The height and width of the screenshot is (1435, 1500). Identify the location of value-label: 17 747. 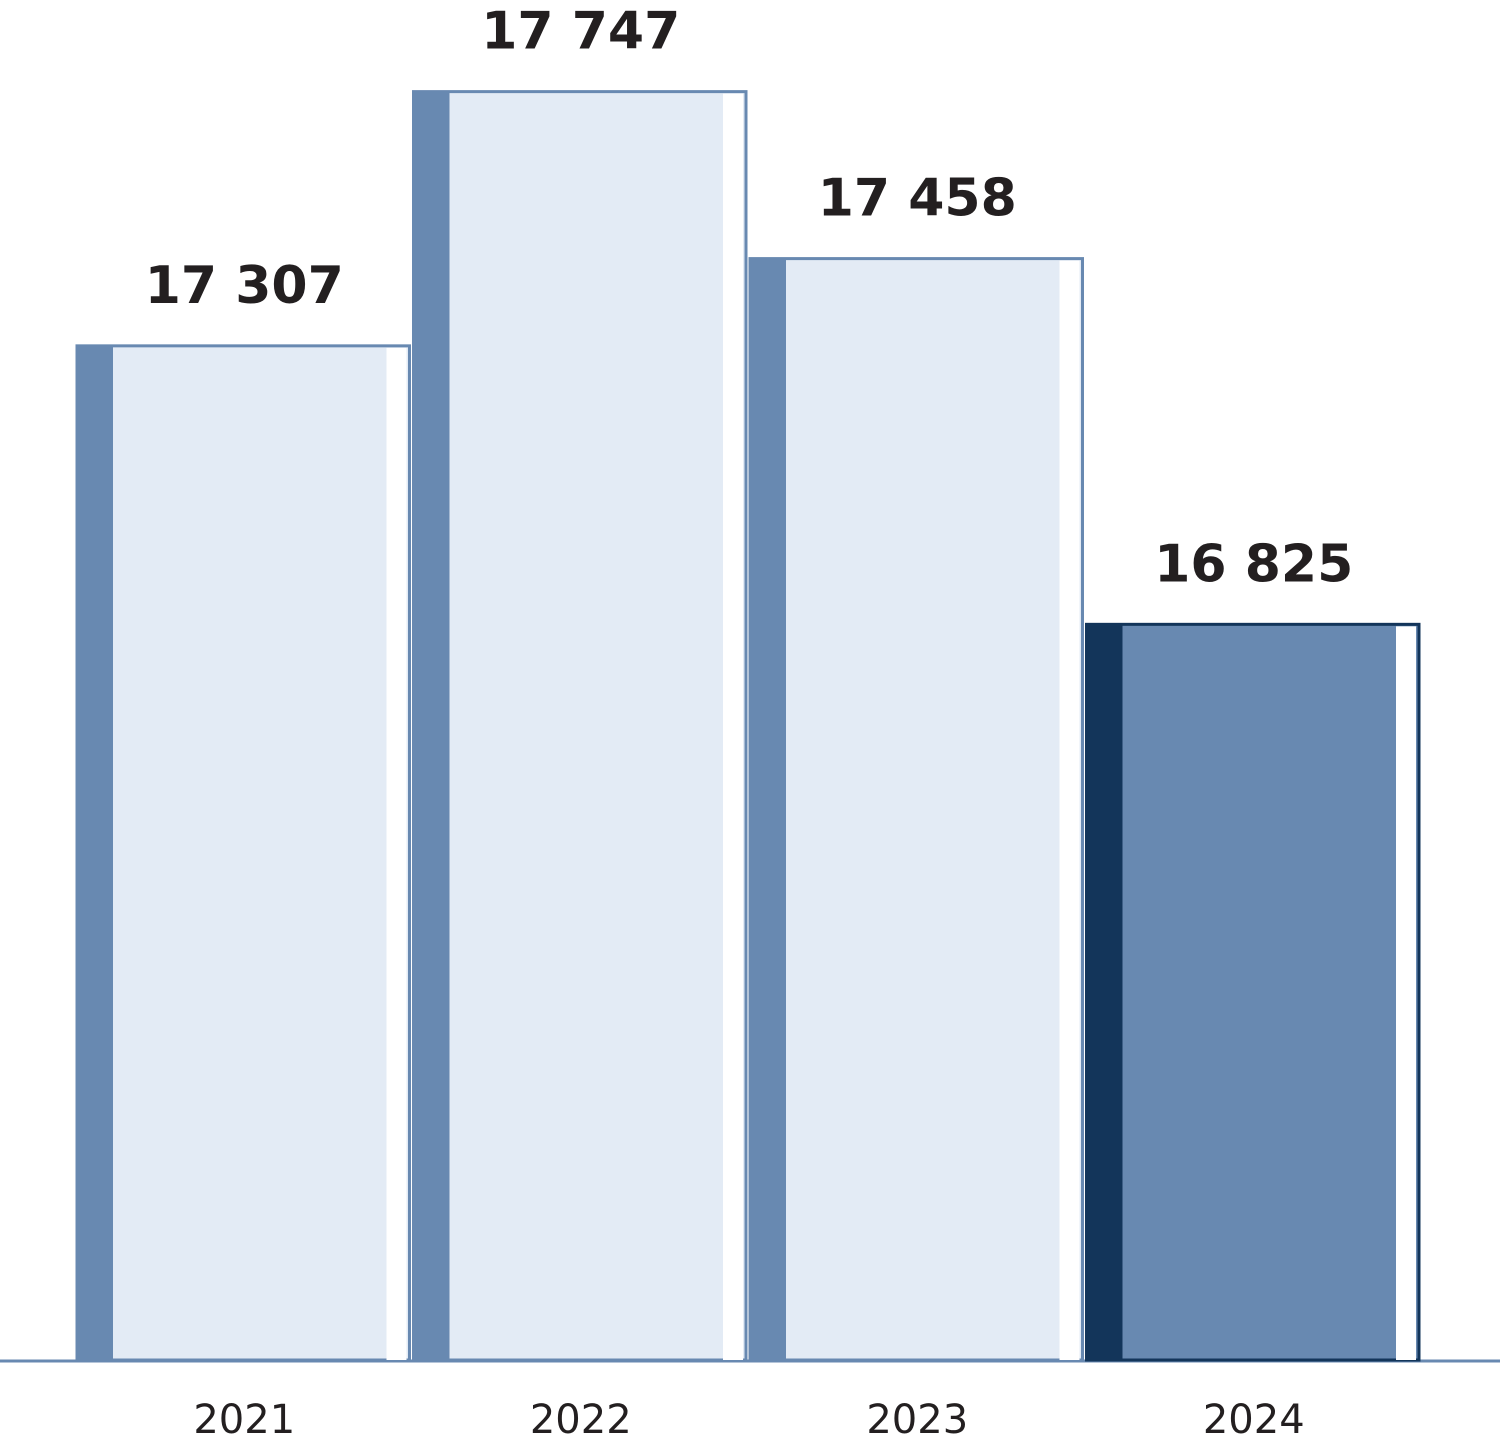
(580, 32).